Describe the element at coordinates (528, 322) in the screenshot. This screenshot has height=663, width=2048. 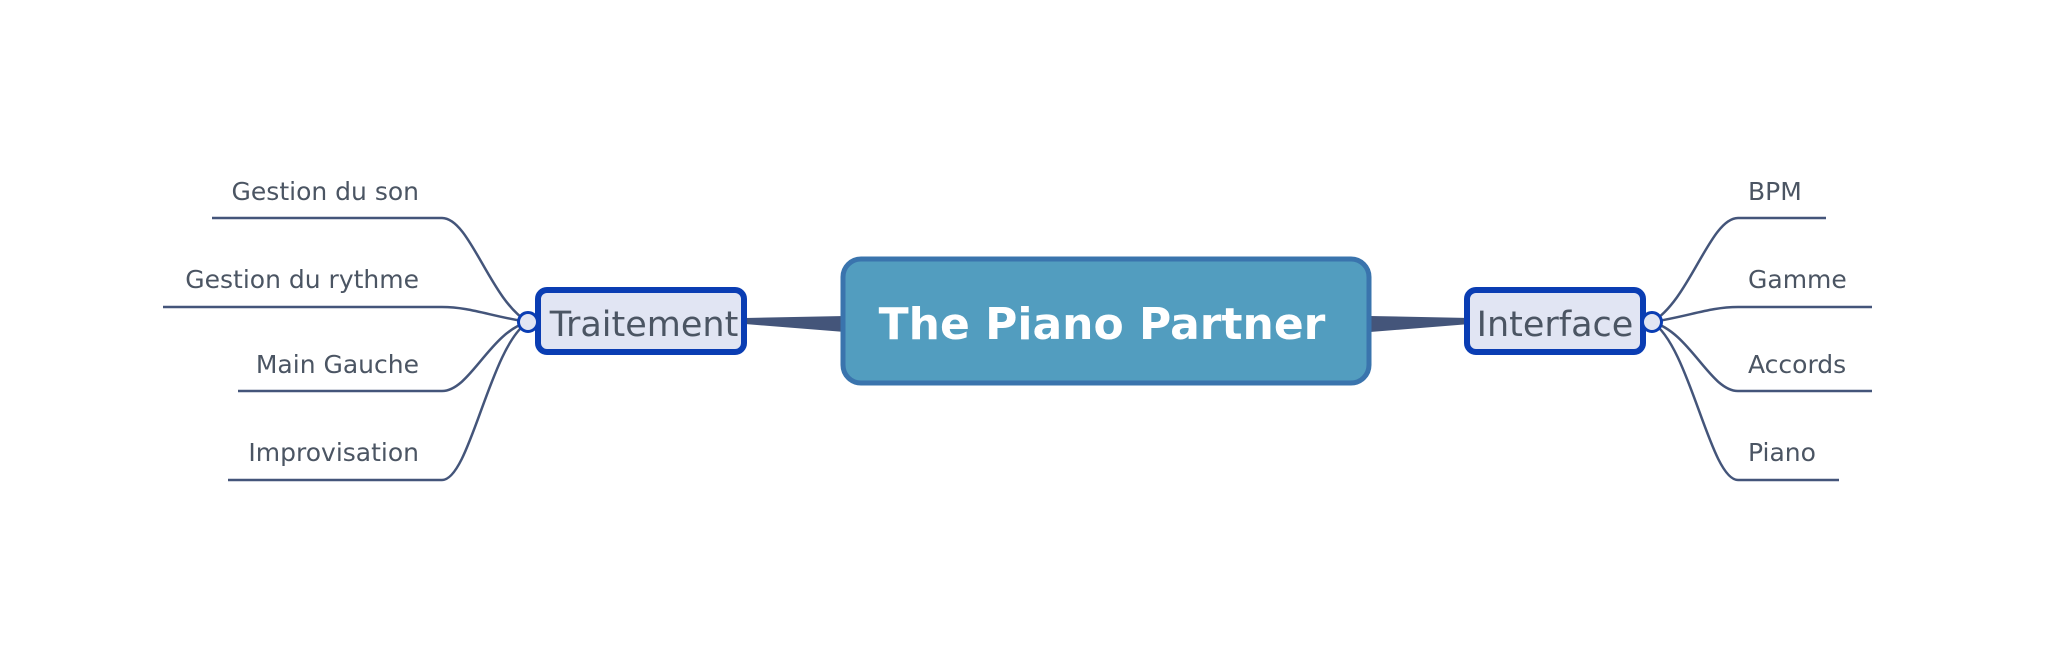
I see `collapse-toggle-traitement` at that location.